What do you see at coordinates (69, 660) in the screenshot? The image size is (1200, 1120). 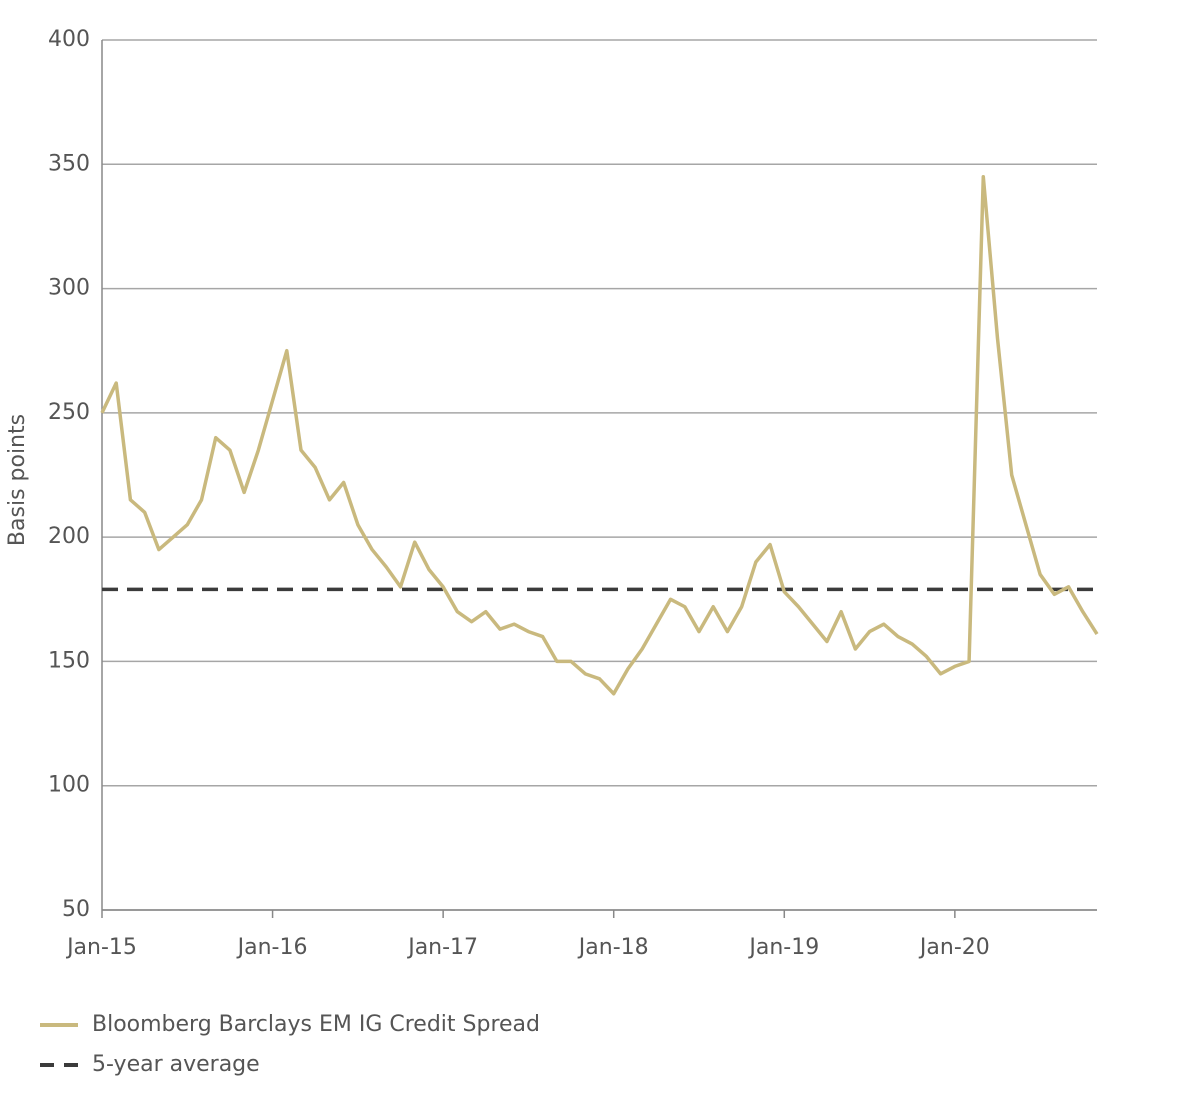 I see `y-tick-label: 150` at bounding box center [69, 660].